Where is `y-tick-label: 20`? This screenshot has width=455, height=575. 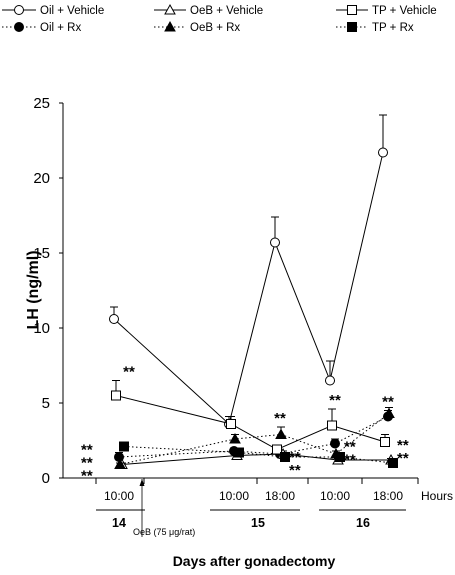 y-tick-label: 20 is located at coordinates (41, 178).